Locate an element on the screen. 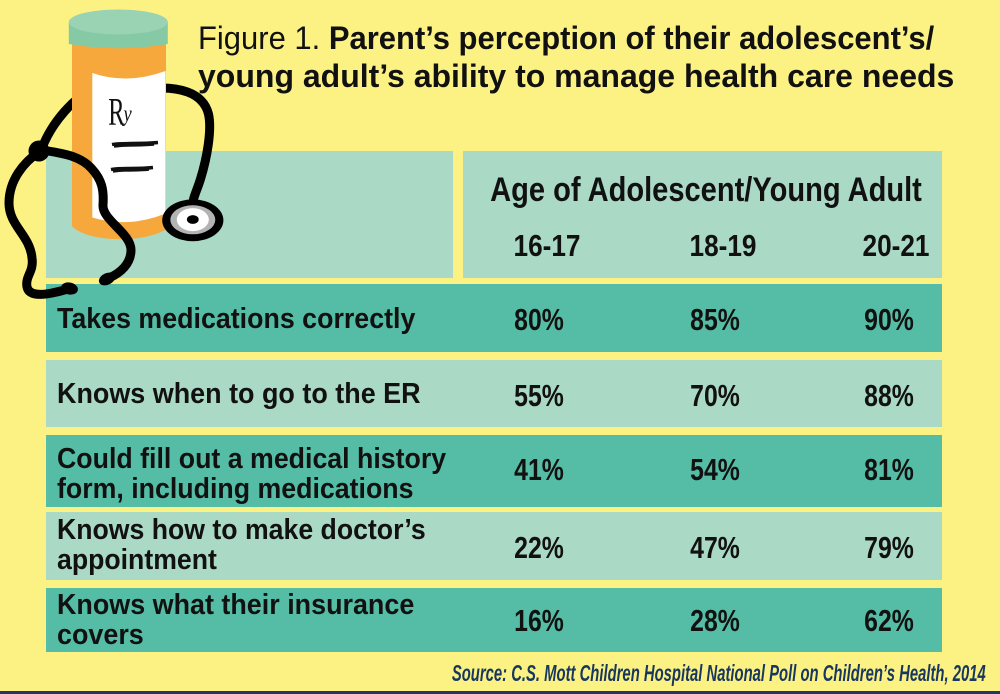  svg-text: y is located at coordinates (127, 113).